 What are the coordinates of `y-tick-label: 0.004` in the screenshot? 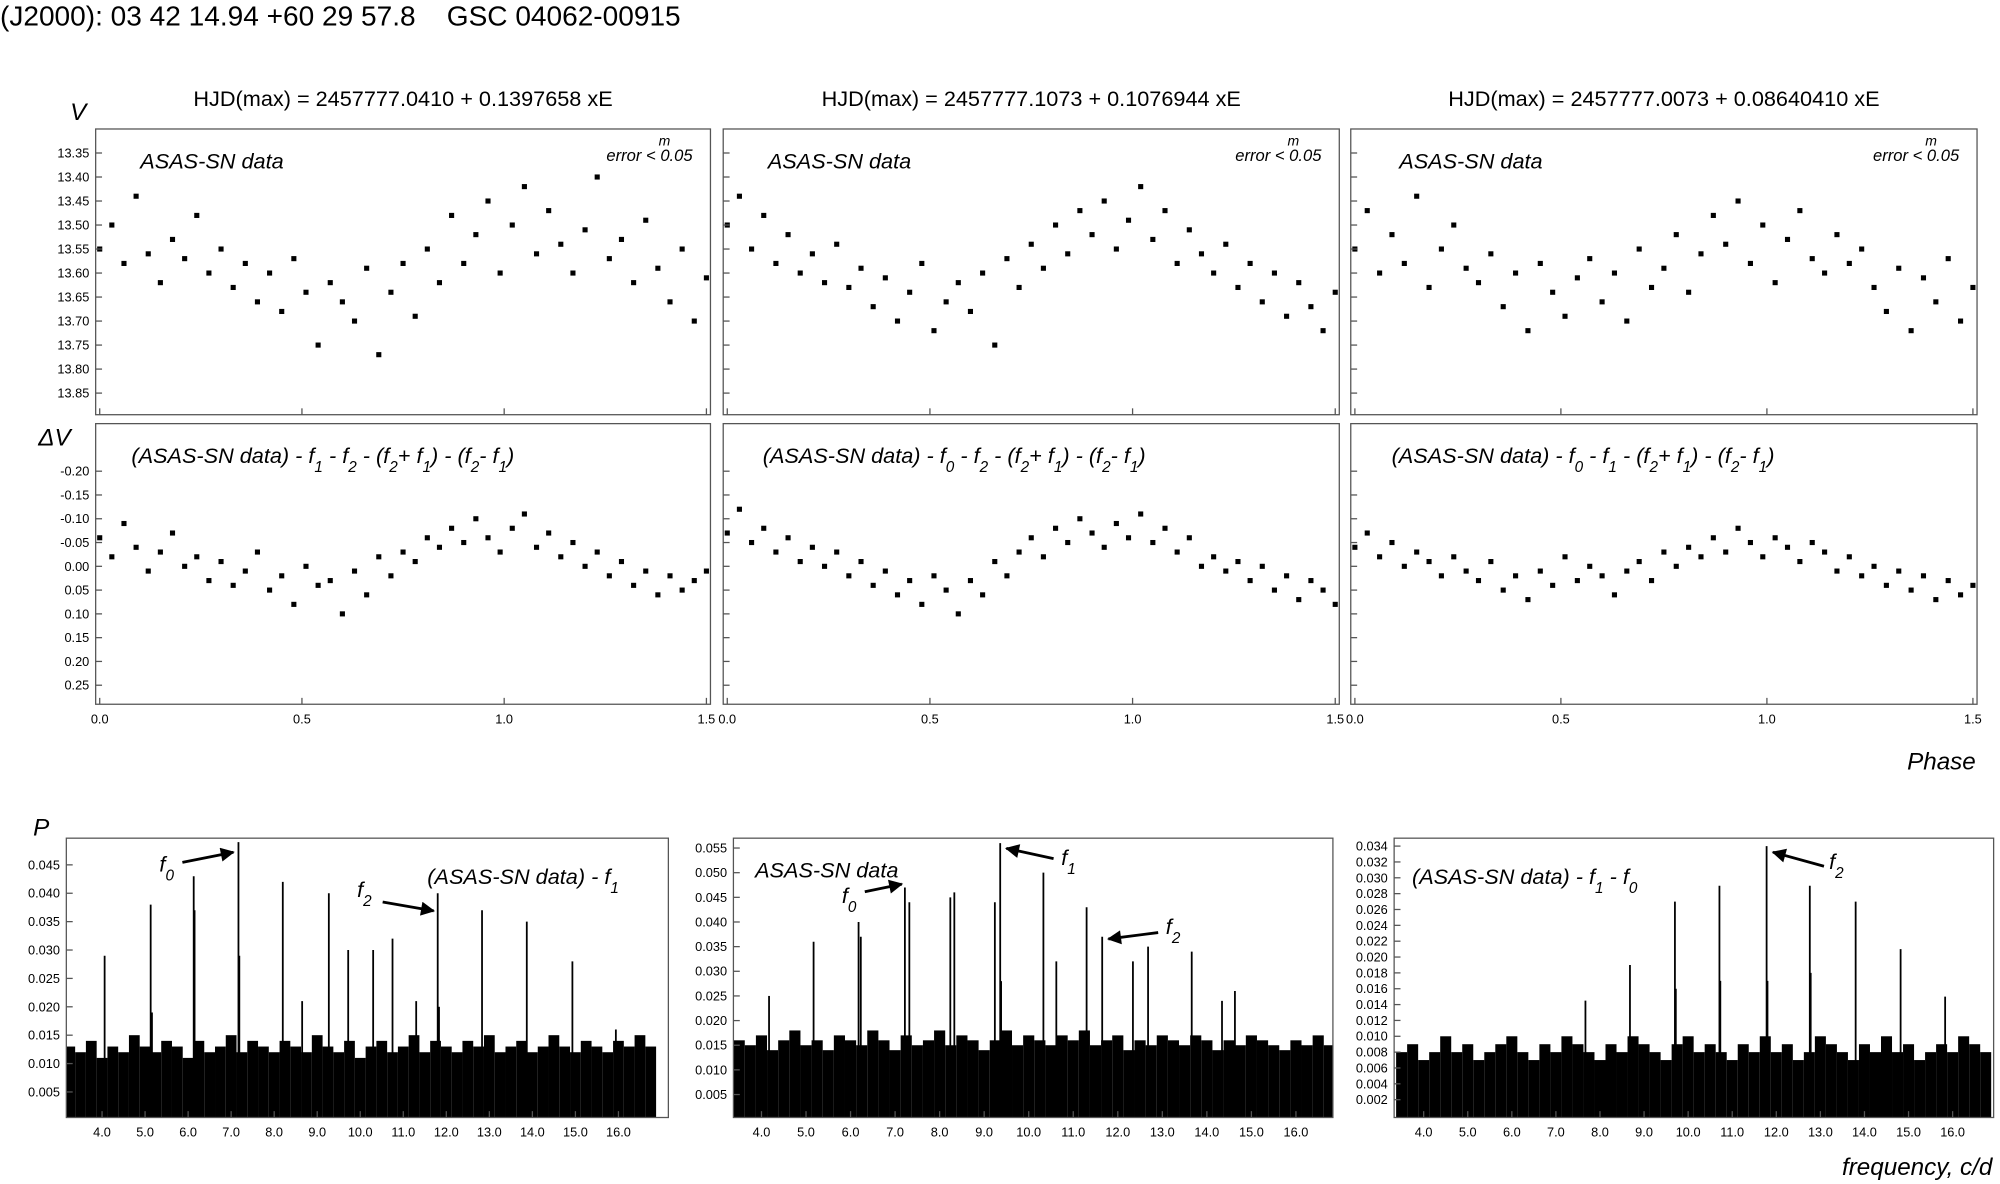 It's located at (1372, 1083).